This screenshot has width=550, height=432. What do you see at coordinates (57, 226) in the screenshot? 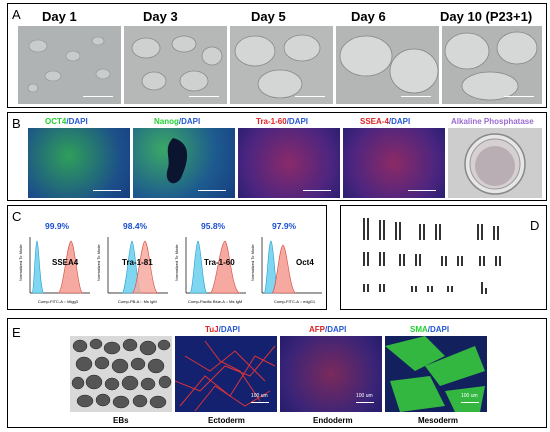
I see `pct-ssea4: 99.9%` at bounding box center [57, 226].